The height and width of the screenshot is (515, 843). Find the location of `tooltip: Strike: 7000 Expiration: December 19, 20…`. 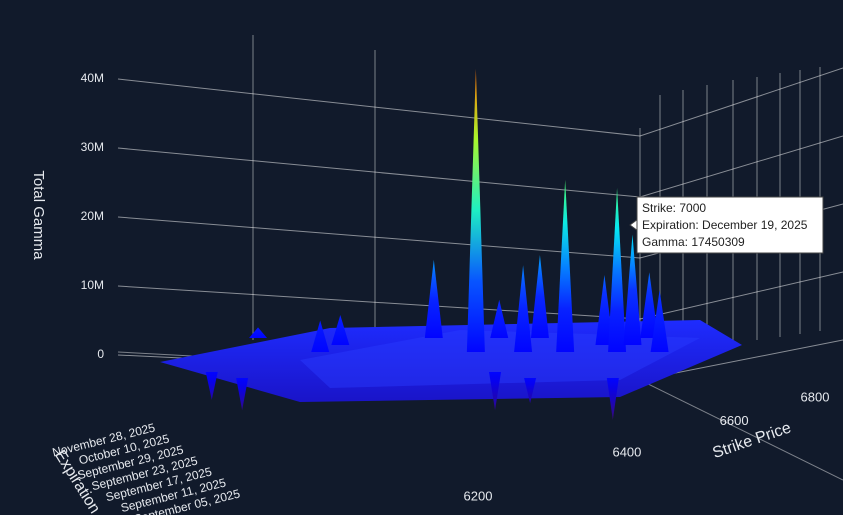

tooltip: Strike: 7000 Expiration: December 19, 20… is located at coordinates (726, 225).